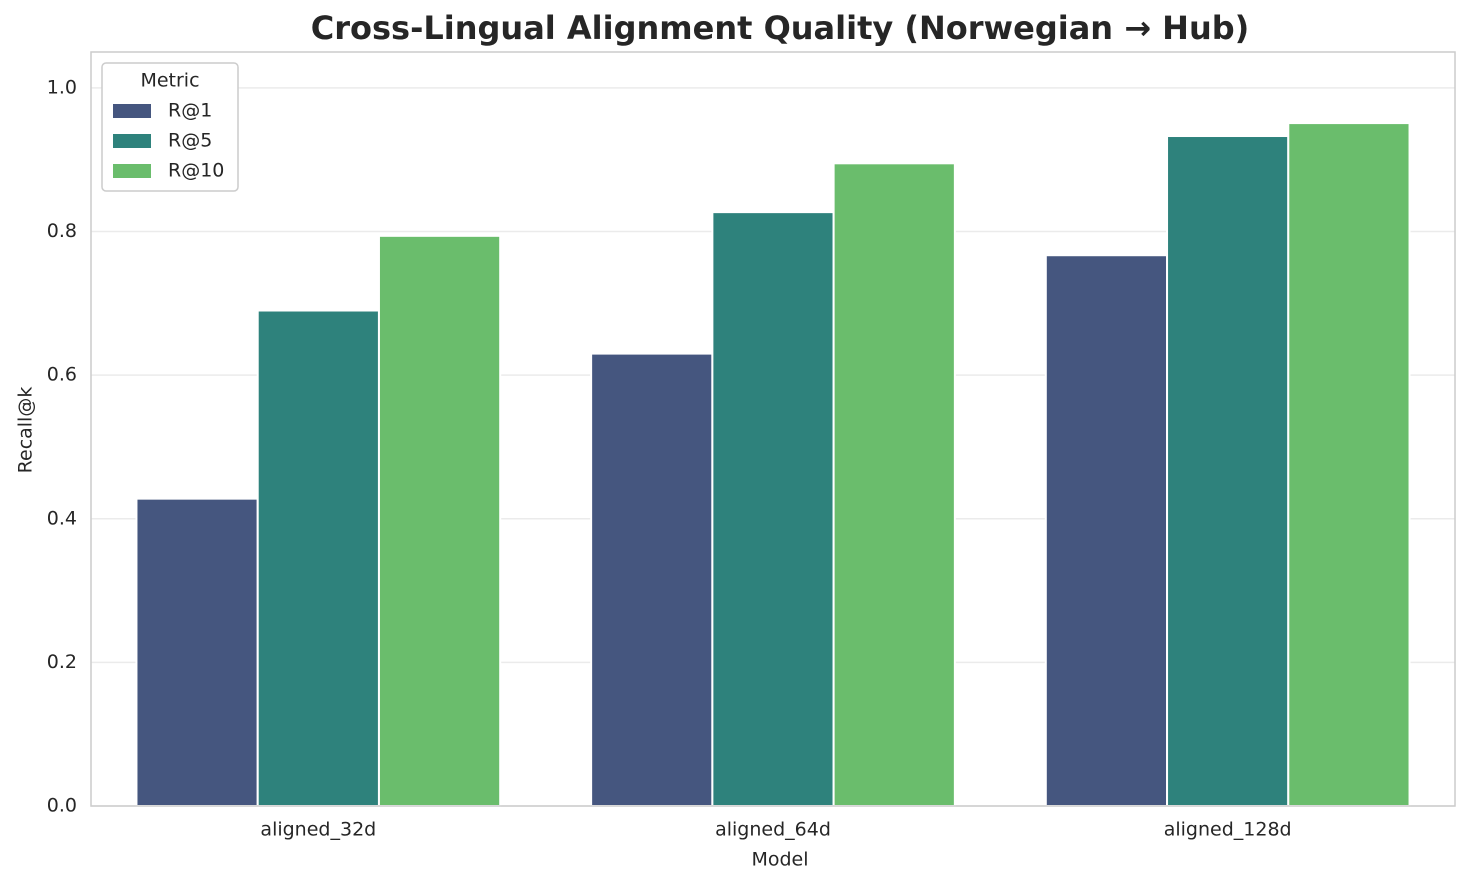  Describe the element at coordinates (62, 231) in the screenshot. I see `y-tick-label: 0.8` at that location.